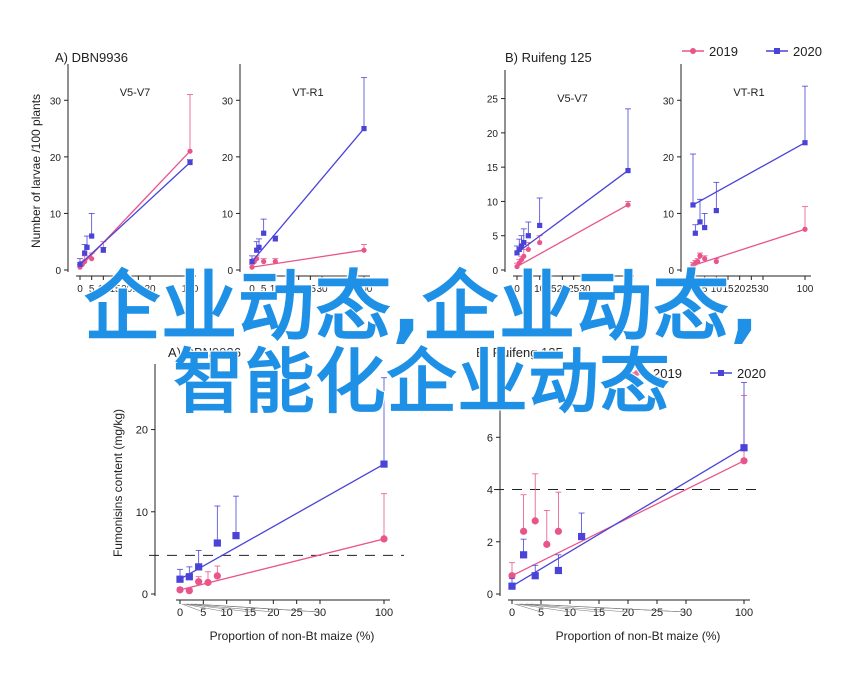 The image size is (844, 675). Describe the element at coordinates (667, 373) in the screenshot. I see `legend-bottom-label: 2019` at that location.